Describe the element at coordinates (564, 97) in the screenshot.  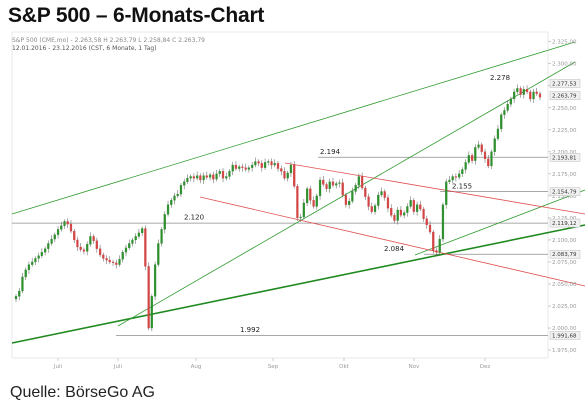
I see `price-box-label: 2.263,79` at that location.